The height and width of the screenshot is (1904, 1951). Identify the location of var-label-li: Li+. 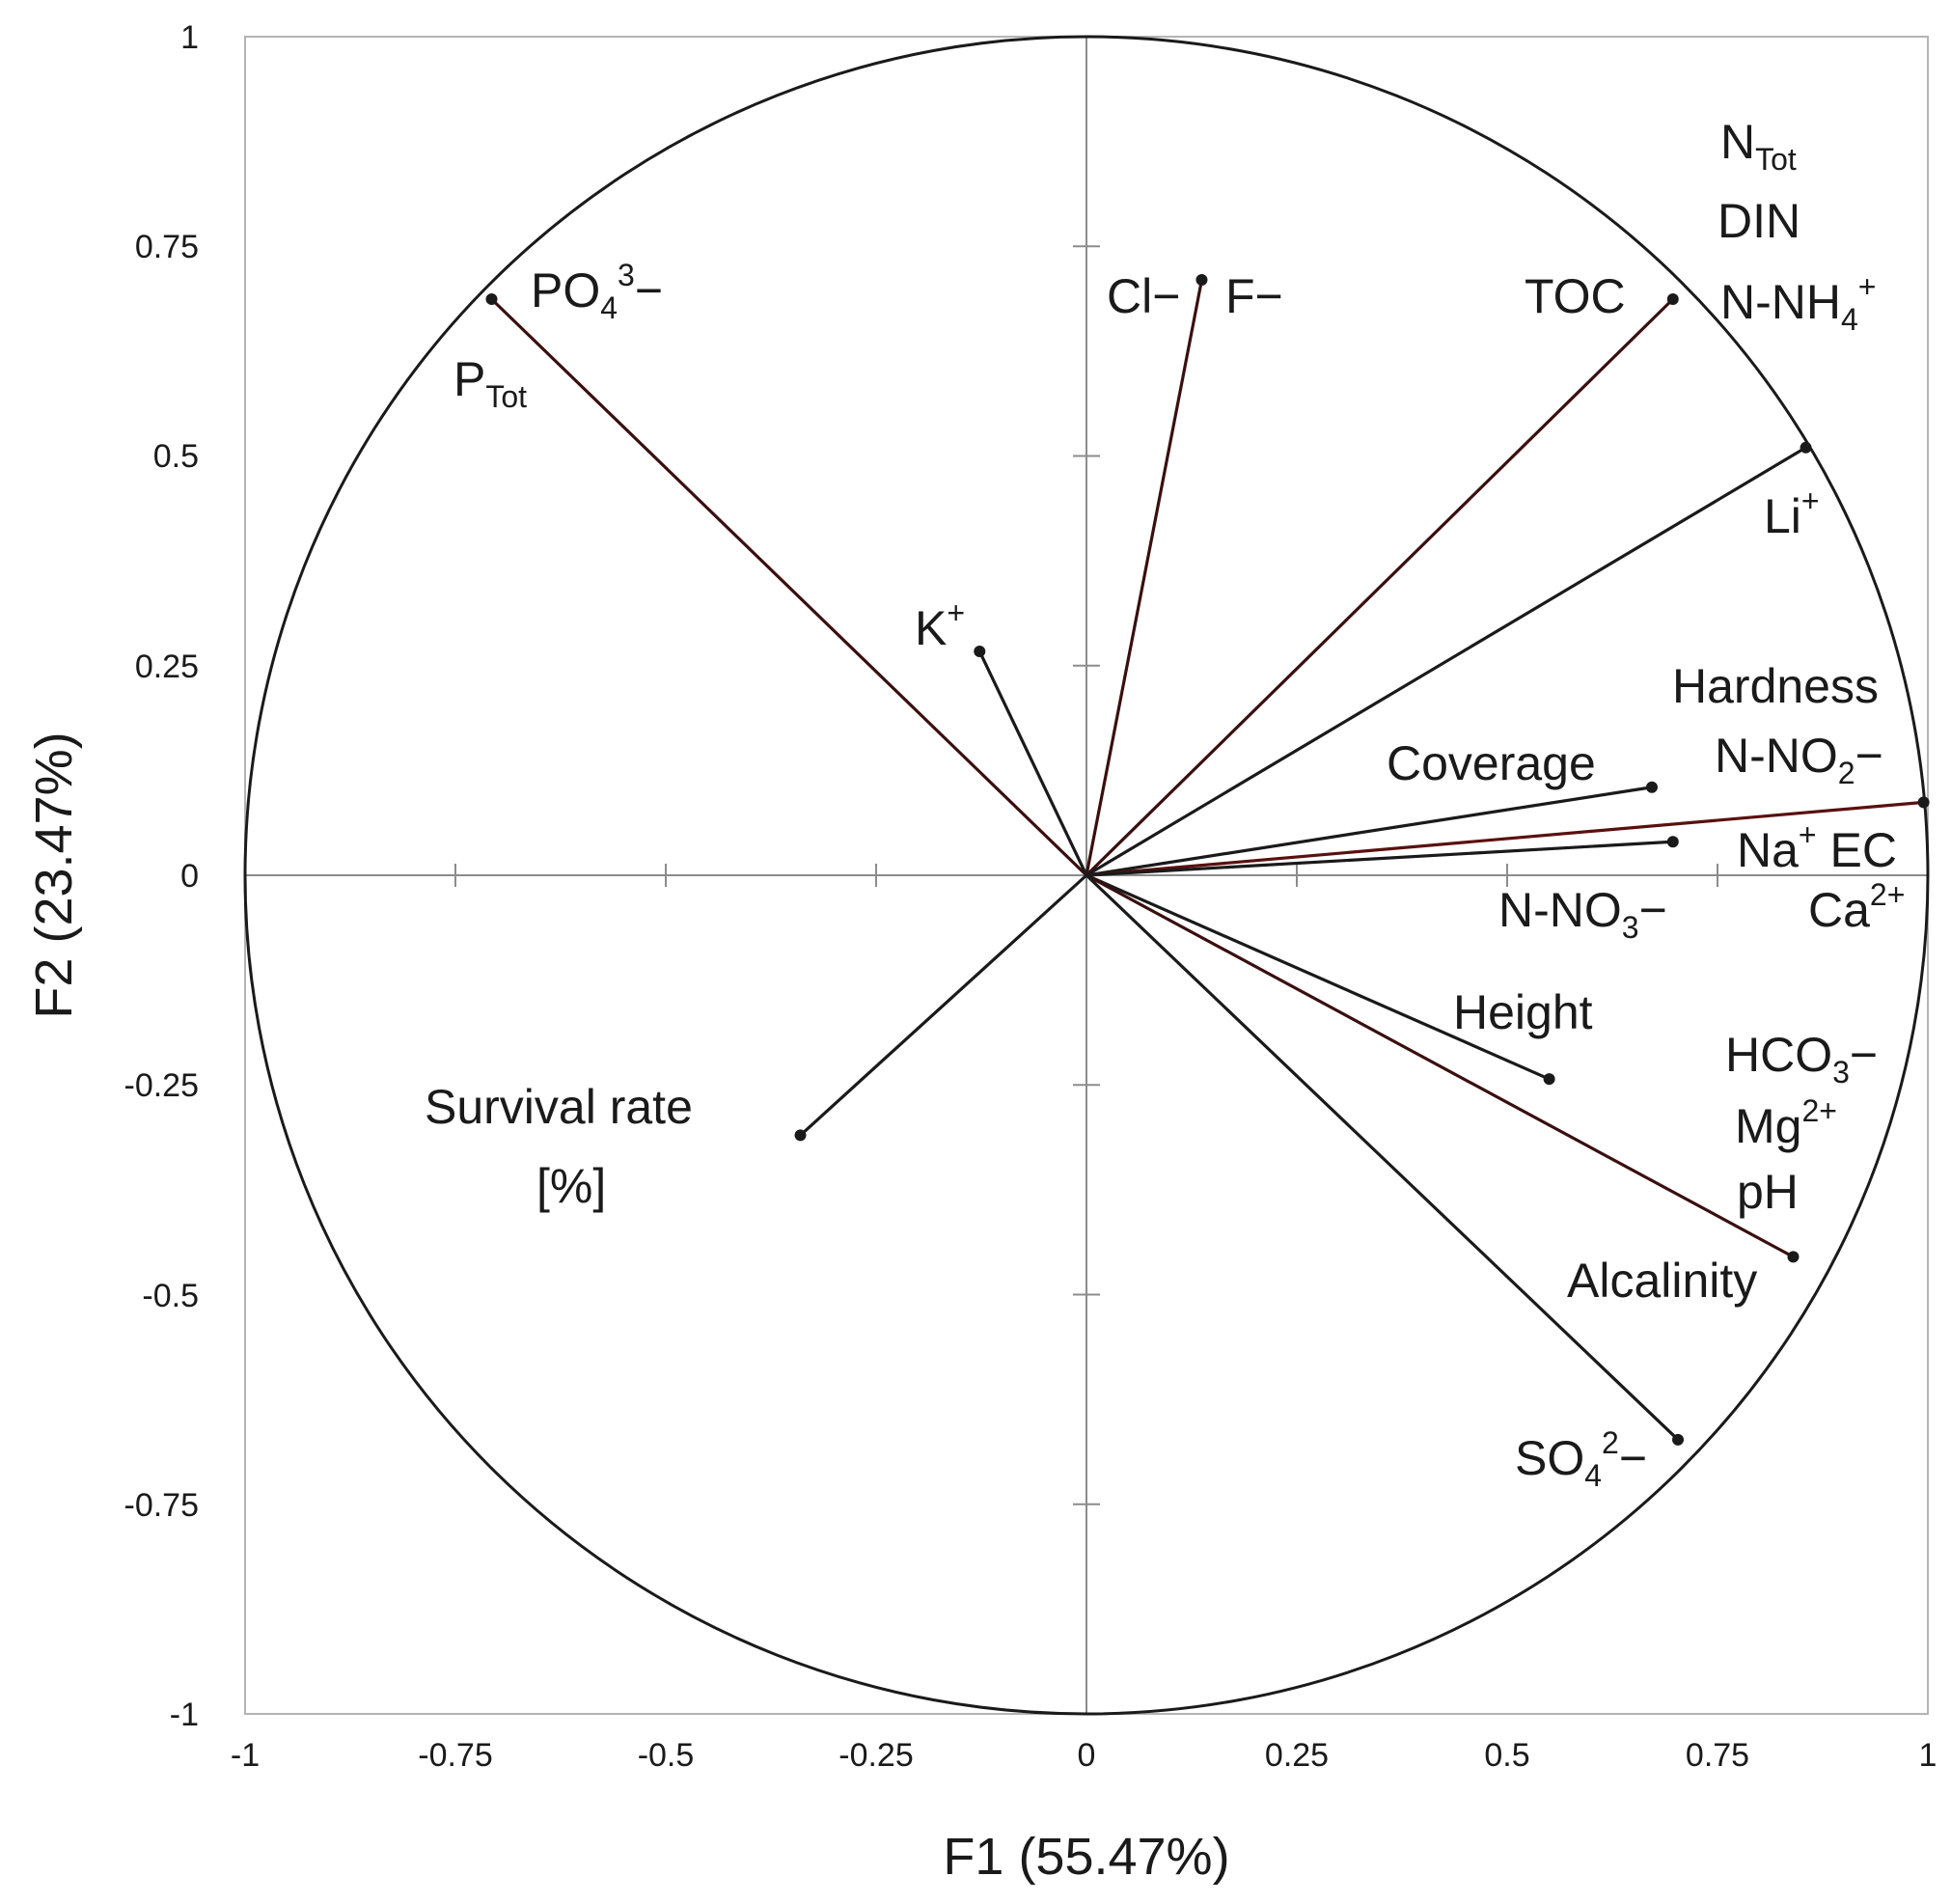
(1792, 513).